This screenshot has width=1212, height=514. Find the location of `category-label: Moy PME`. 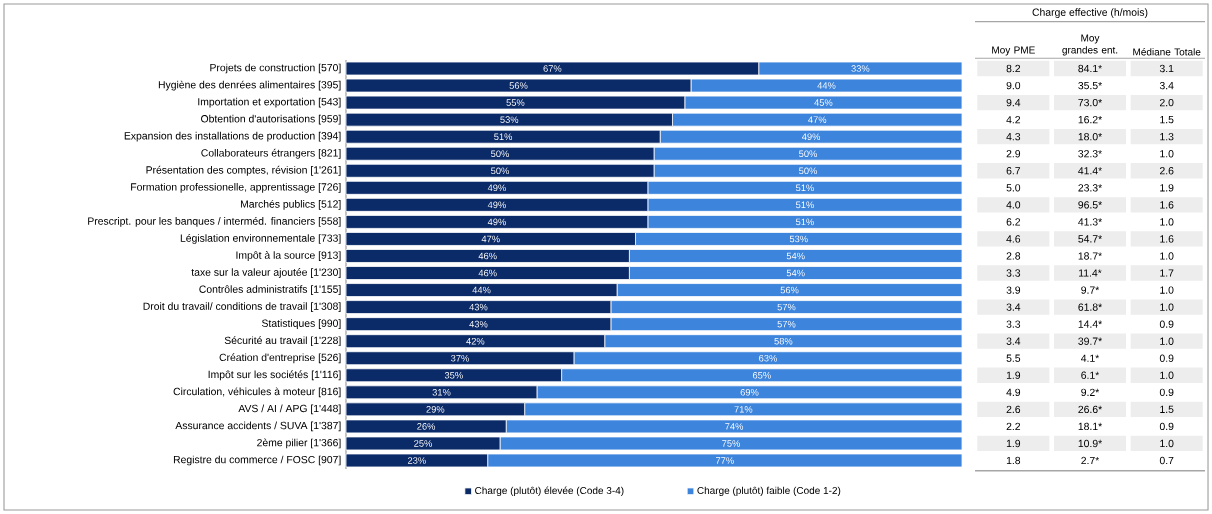

category-label: Moy PME is located at coordinates (1013, 51).